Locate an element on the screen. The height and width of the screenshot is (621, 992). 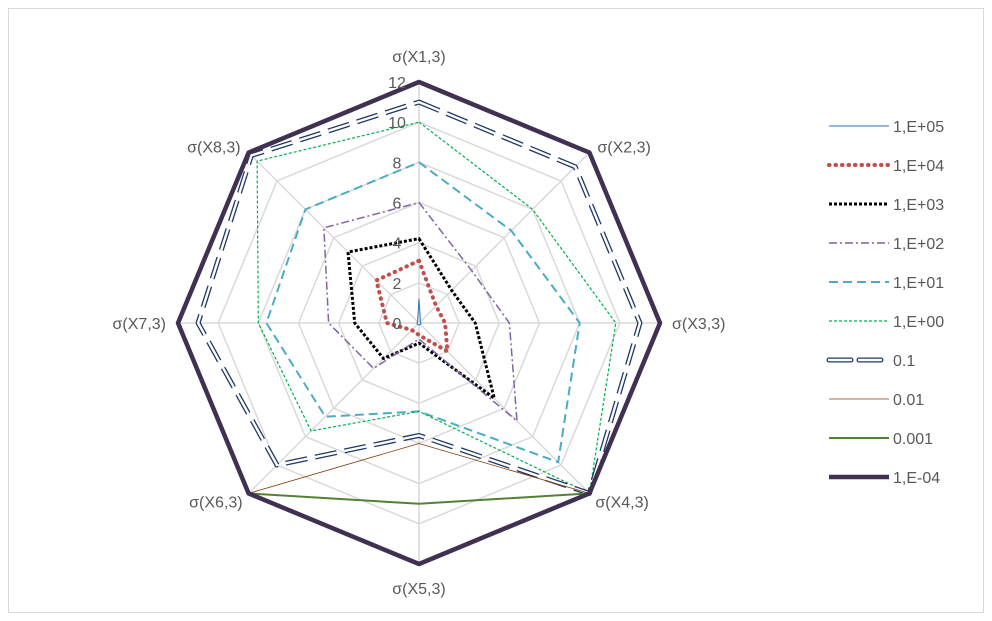
legend-label: 1,E+01 is located at coordinates (918, 283).